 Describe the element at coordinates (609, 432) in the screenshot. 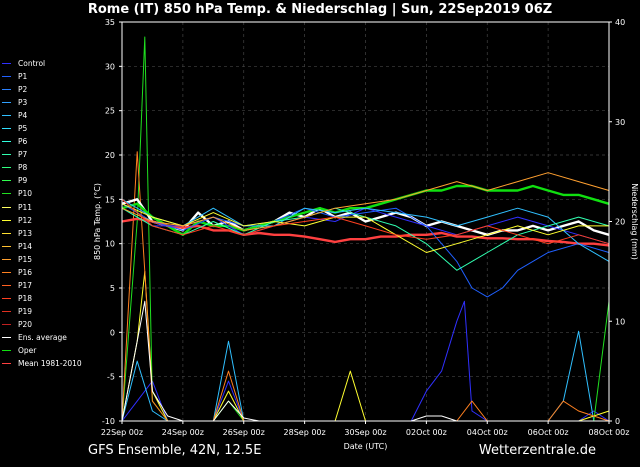

I see `x-tick-label: 08Oct 00z` at that location.